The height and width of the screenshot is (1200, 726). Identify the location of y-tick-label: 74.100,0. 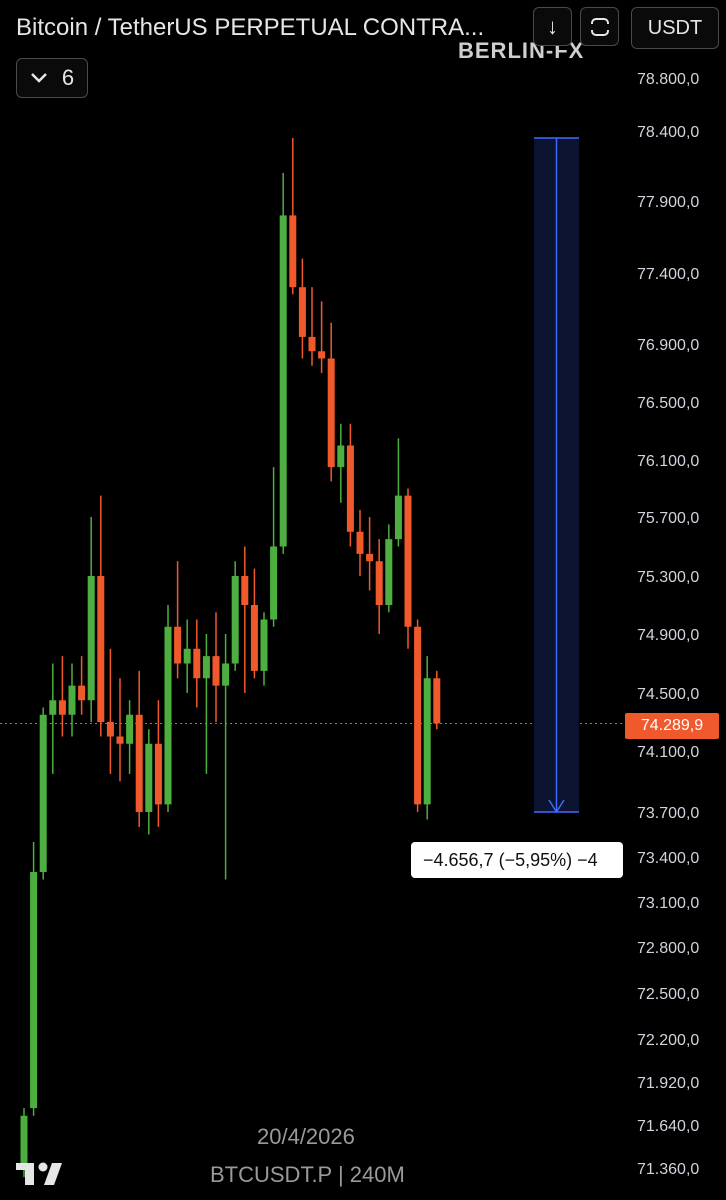
(668, 752).